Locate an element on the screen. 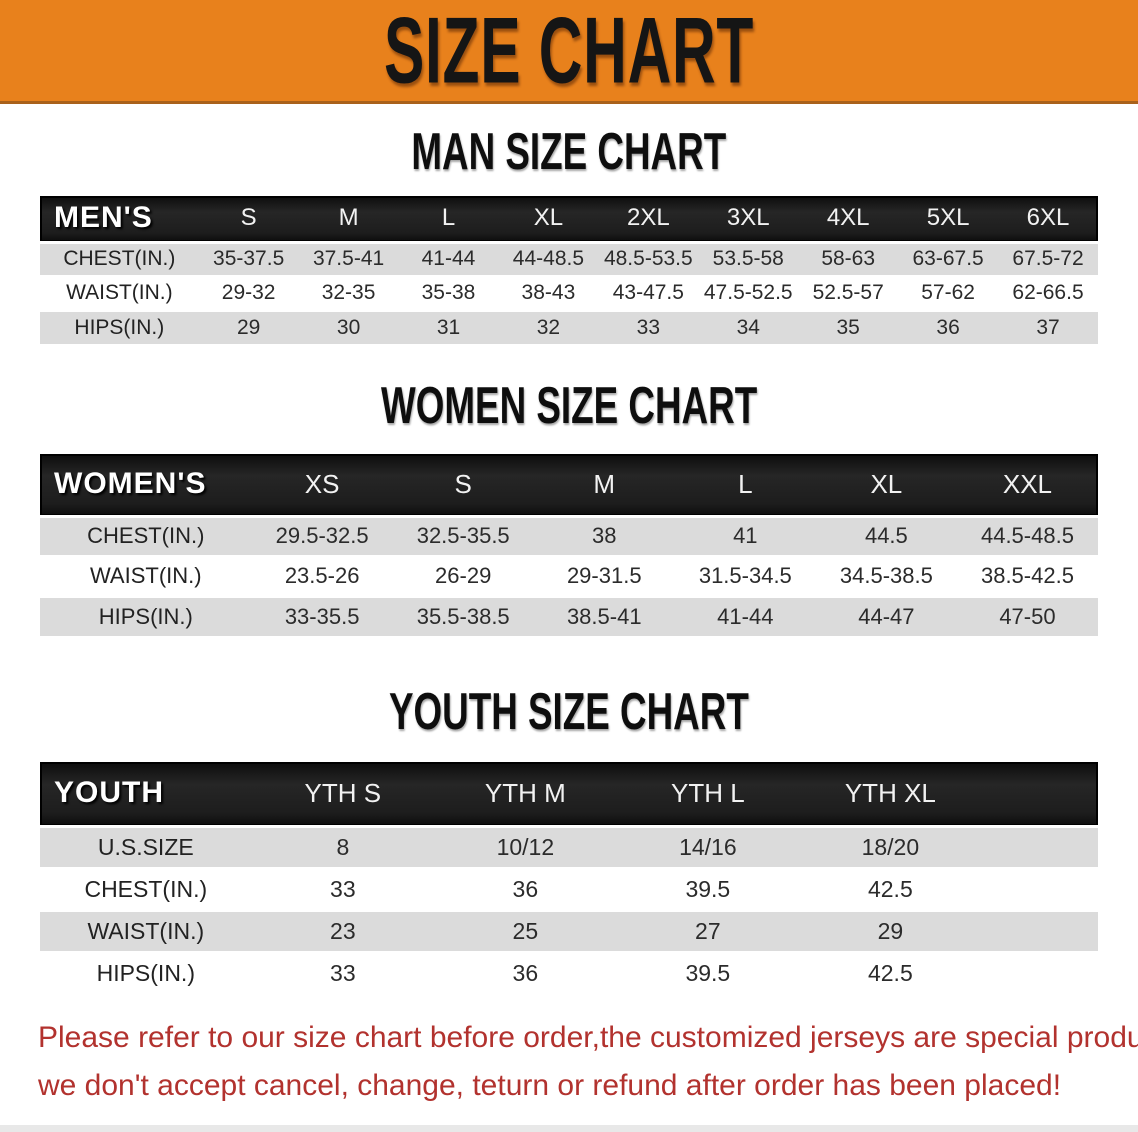 This screenshot has width=1138, height=1132. column-header: 6XL is located at coordinates (1048, 218).